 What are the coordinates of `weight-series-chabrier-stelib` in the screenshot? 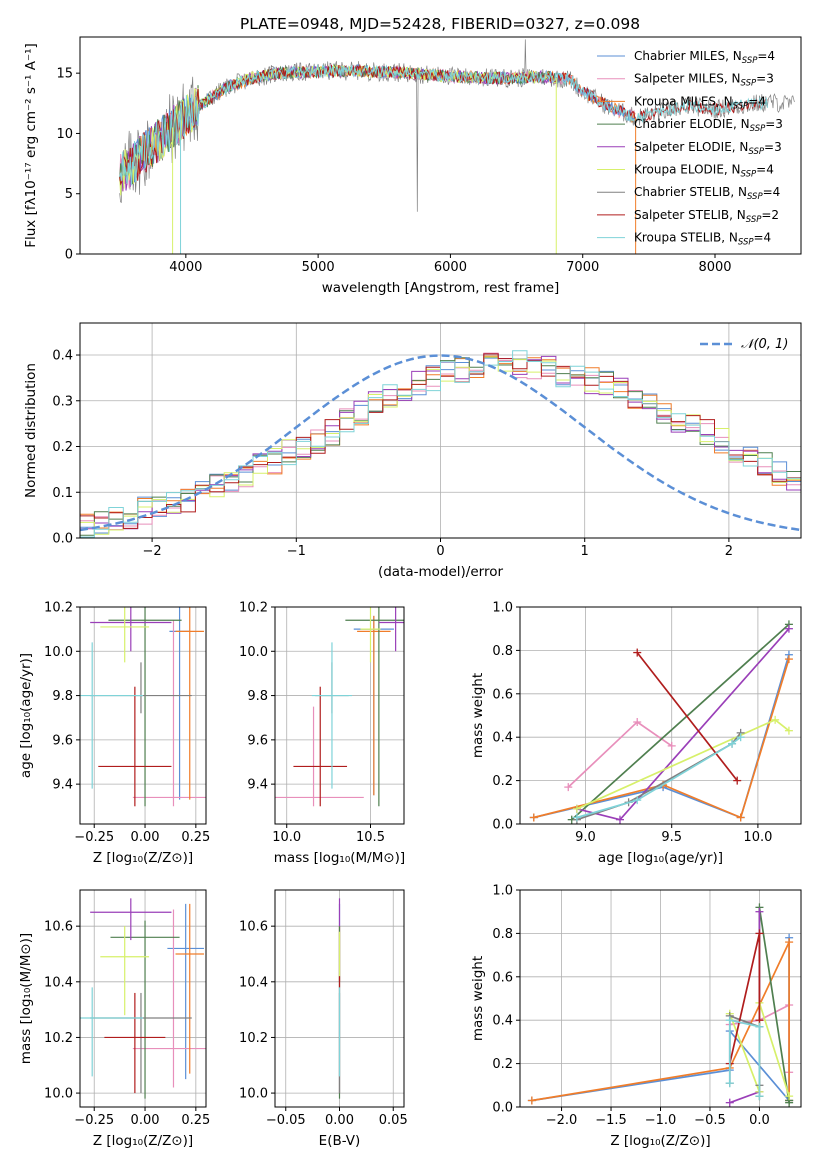 It's located at (659, 776).